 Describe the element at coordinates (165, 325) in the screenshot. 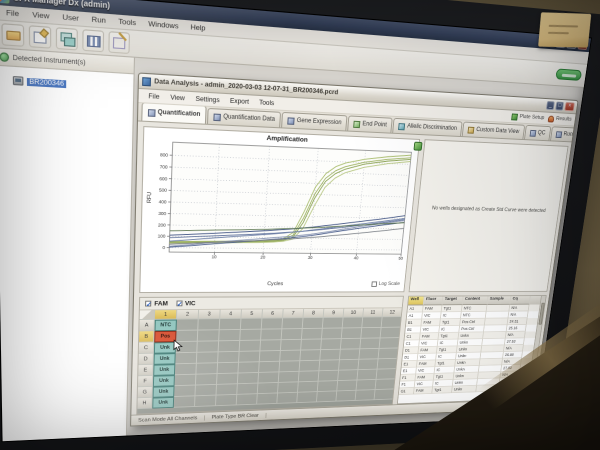

I see `plate-well-A1: NTC` at that location.